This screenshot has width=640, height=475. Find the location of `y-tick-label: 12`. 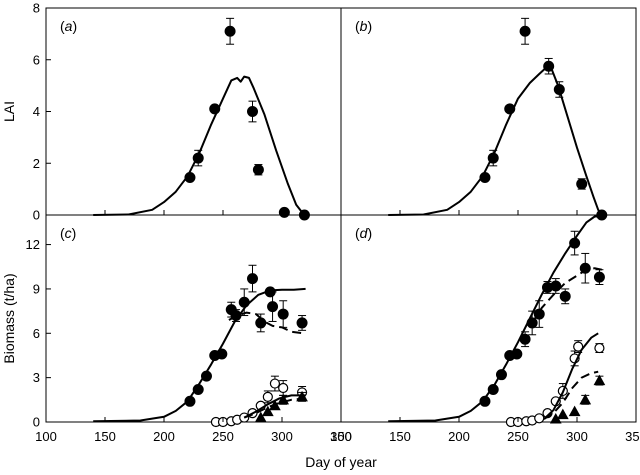

y-tick-label: 12 is located at coordinates (33, 244).